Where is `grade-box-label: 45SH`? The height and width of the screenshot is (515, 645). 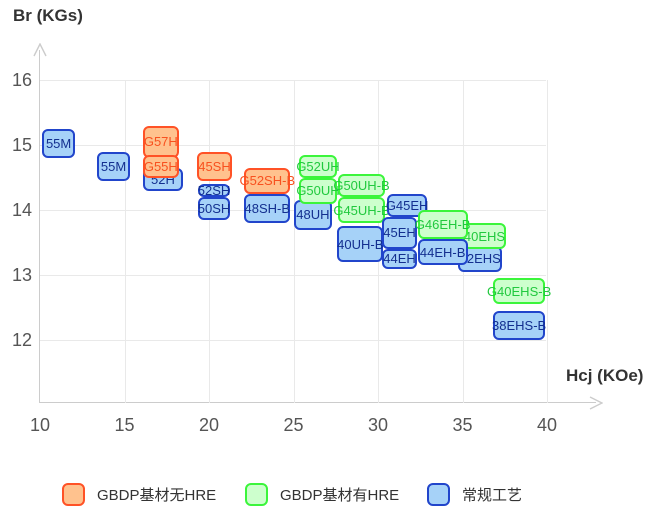
grade-box-label: 45SH is located at coordinates (214, 166).